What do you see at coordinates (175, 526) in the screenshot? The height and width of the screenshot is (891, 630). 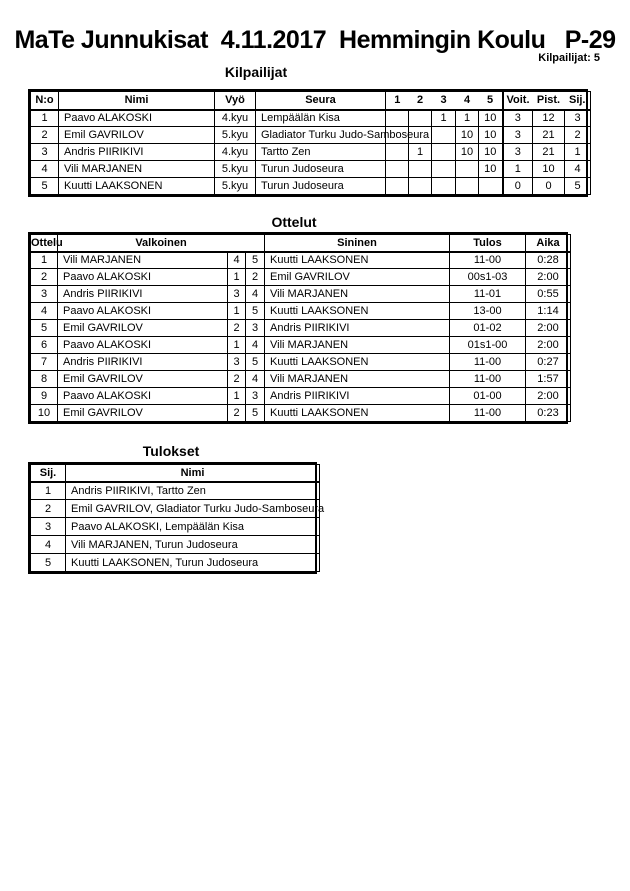 I see `table-row: 3 Paavo ALAKOSKI, Lempäälän Kisa` at bounding box center [175, 526].